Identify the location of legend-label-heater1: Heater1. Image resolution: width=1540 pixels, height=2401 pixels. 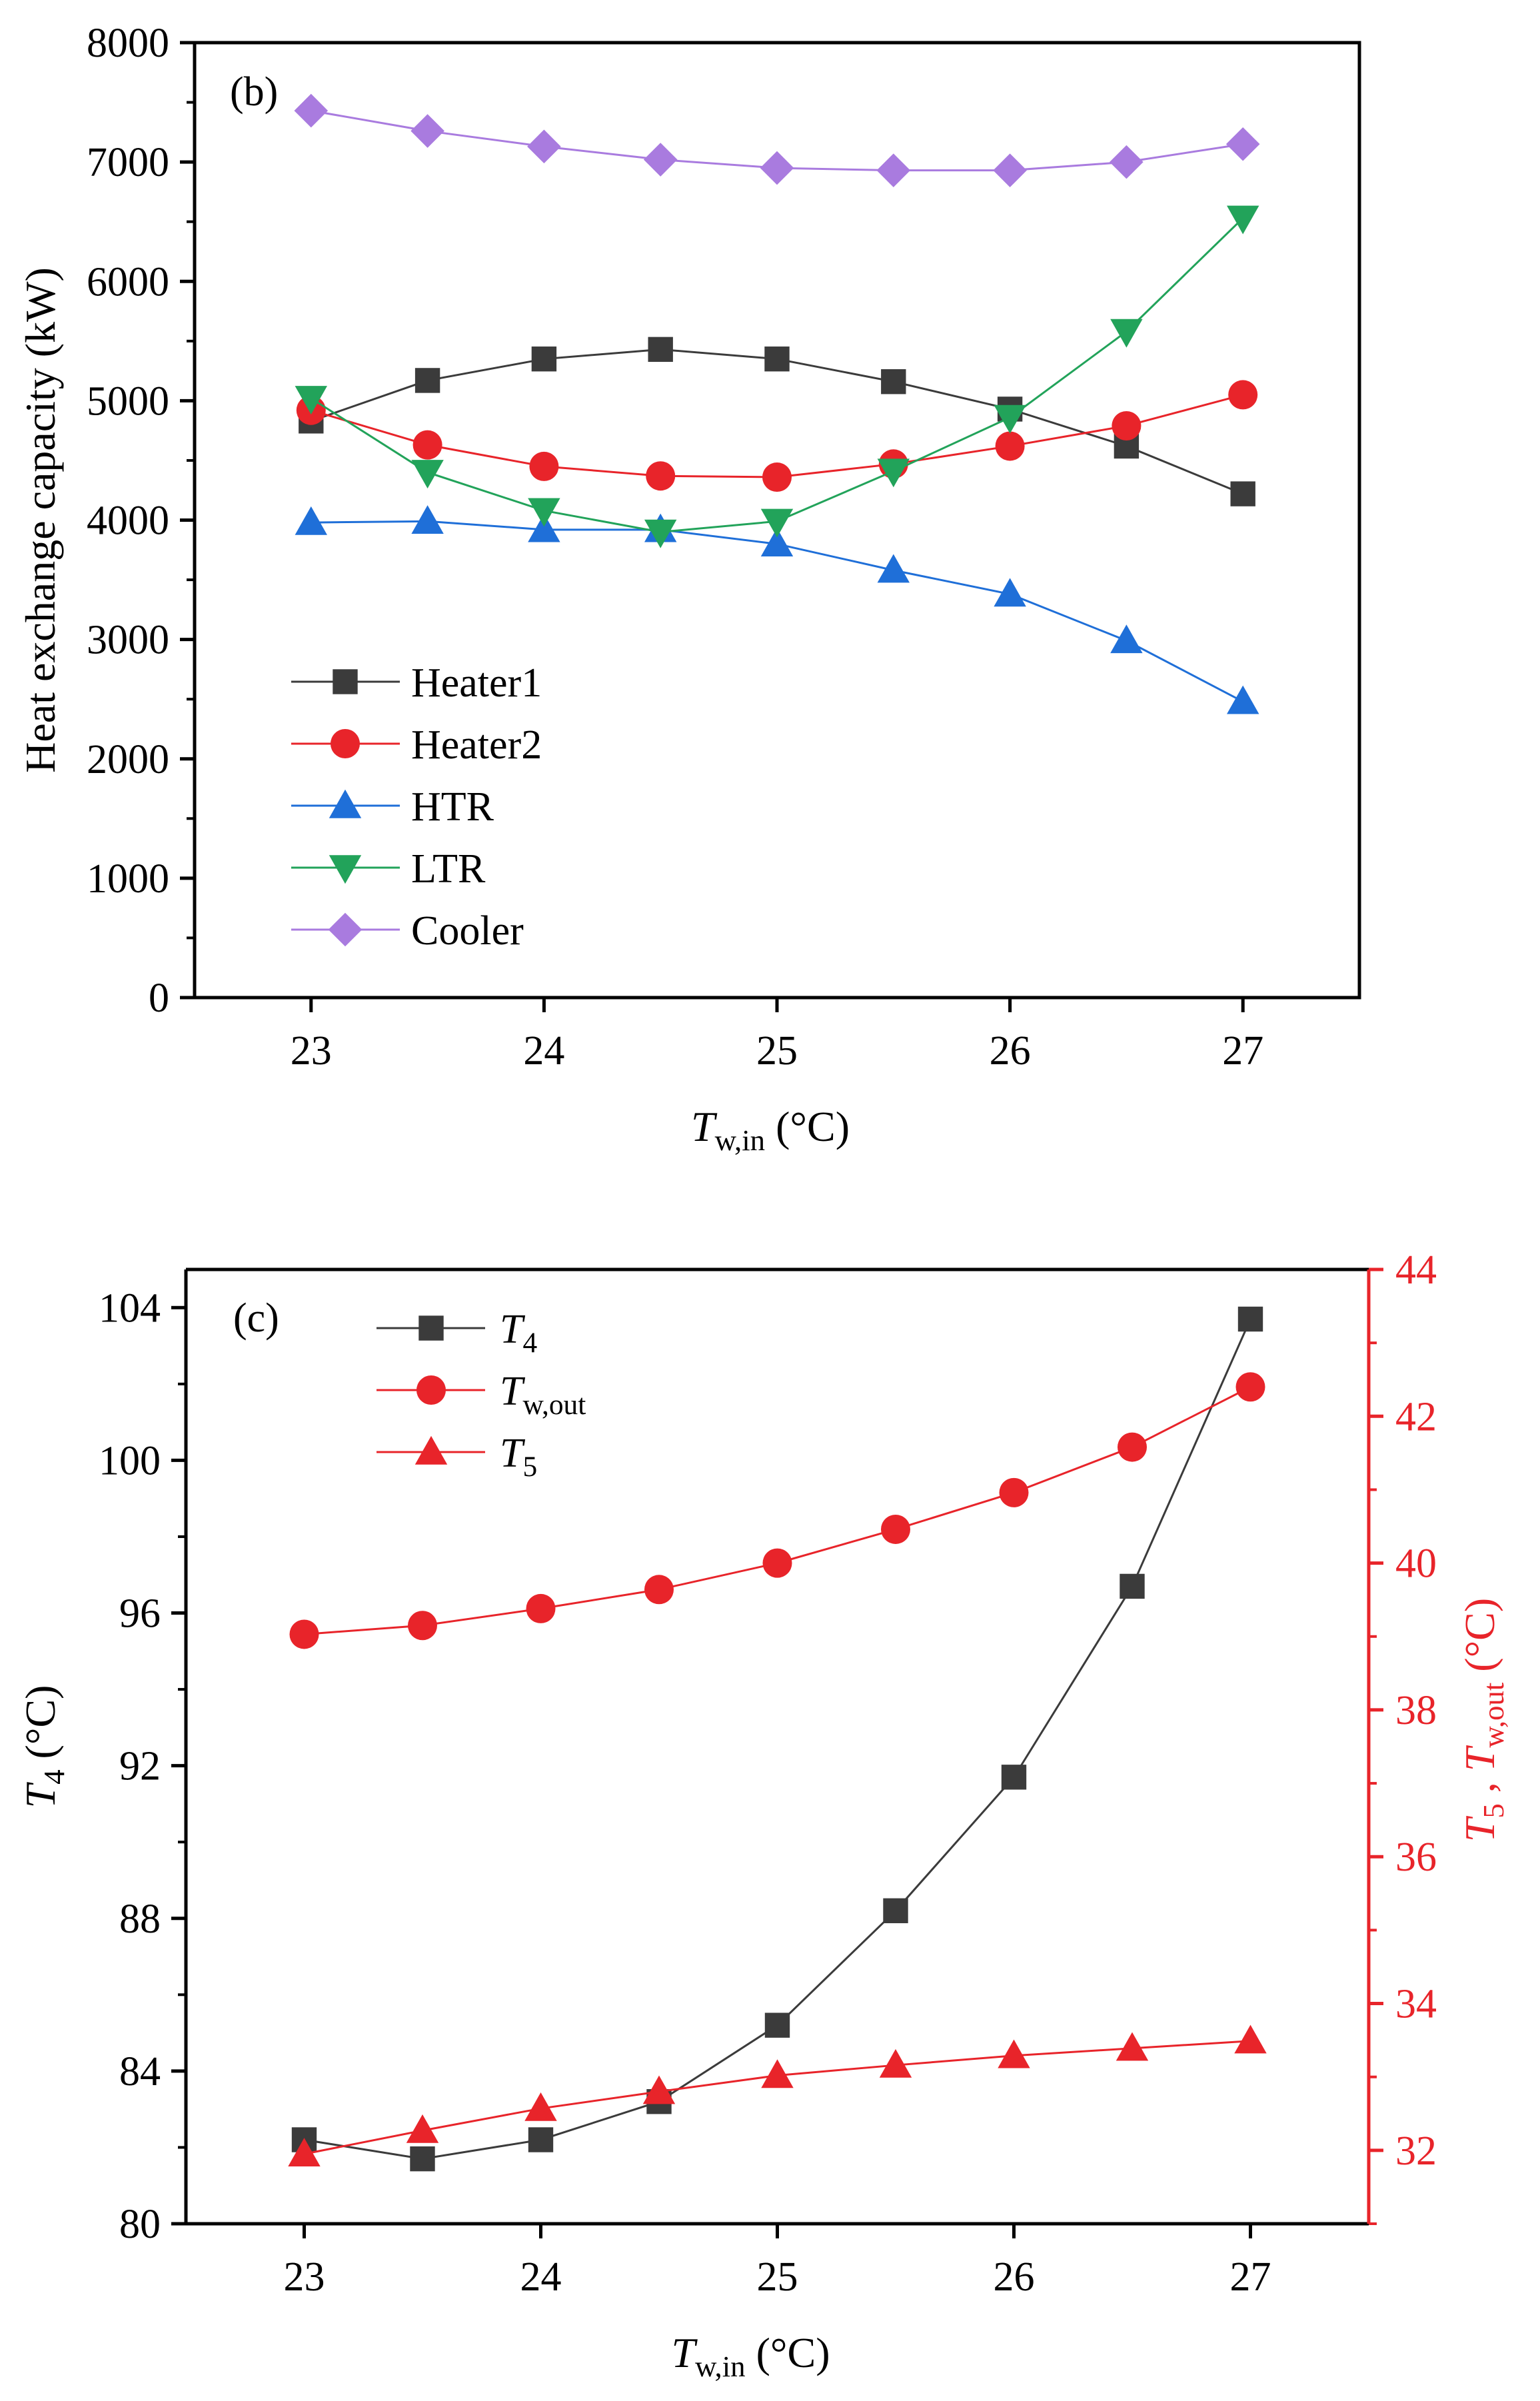
(476, 683).